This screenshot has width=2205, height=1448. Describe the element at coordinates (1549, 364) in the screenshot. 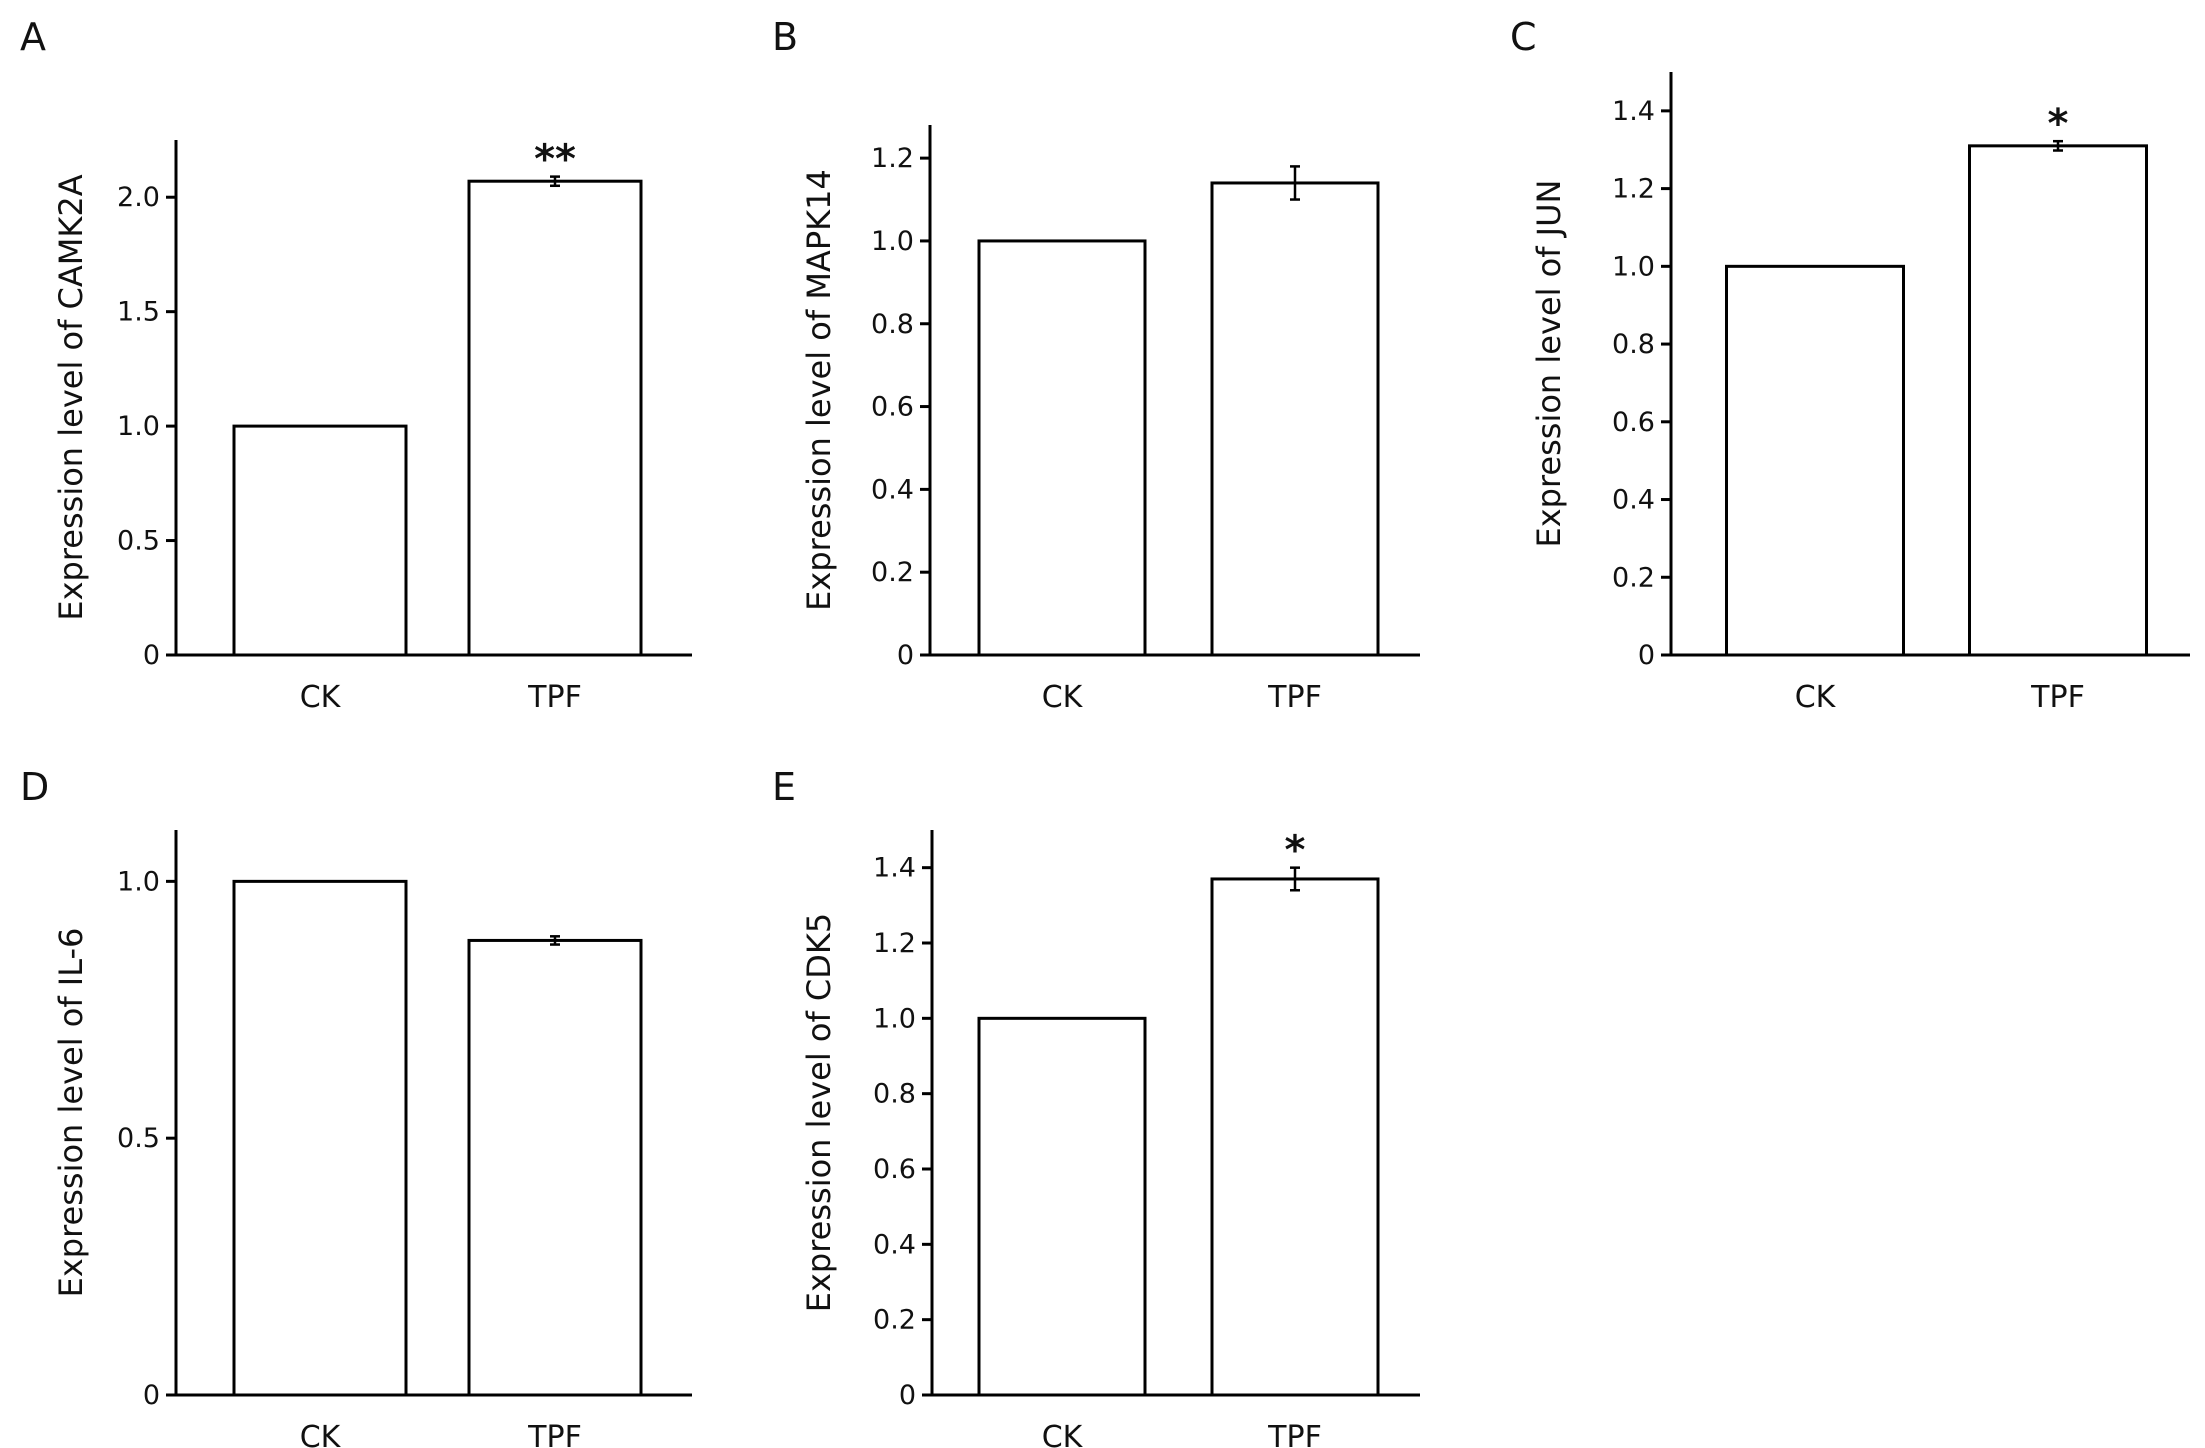

I see `y-axis-title: Expression level of JUN` at that location.